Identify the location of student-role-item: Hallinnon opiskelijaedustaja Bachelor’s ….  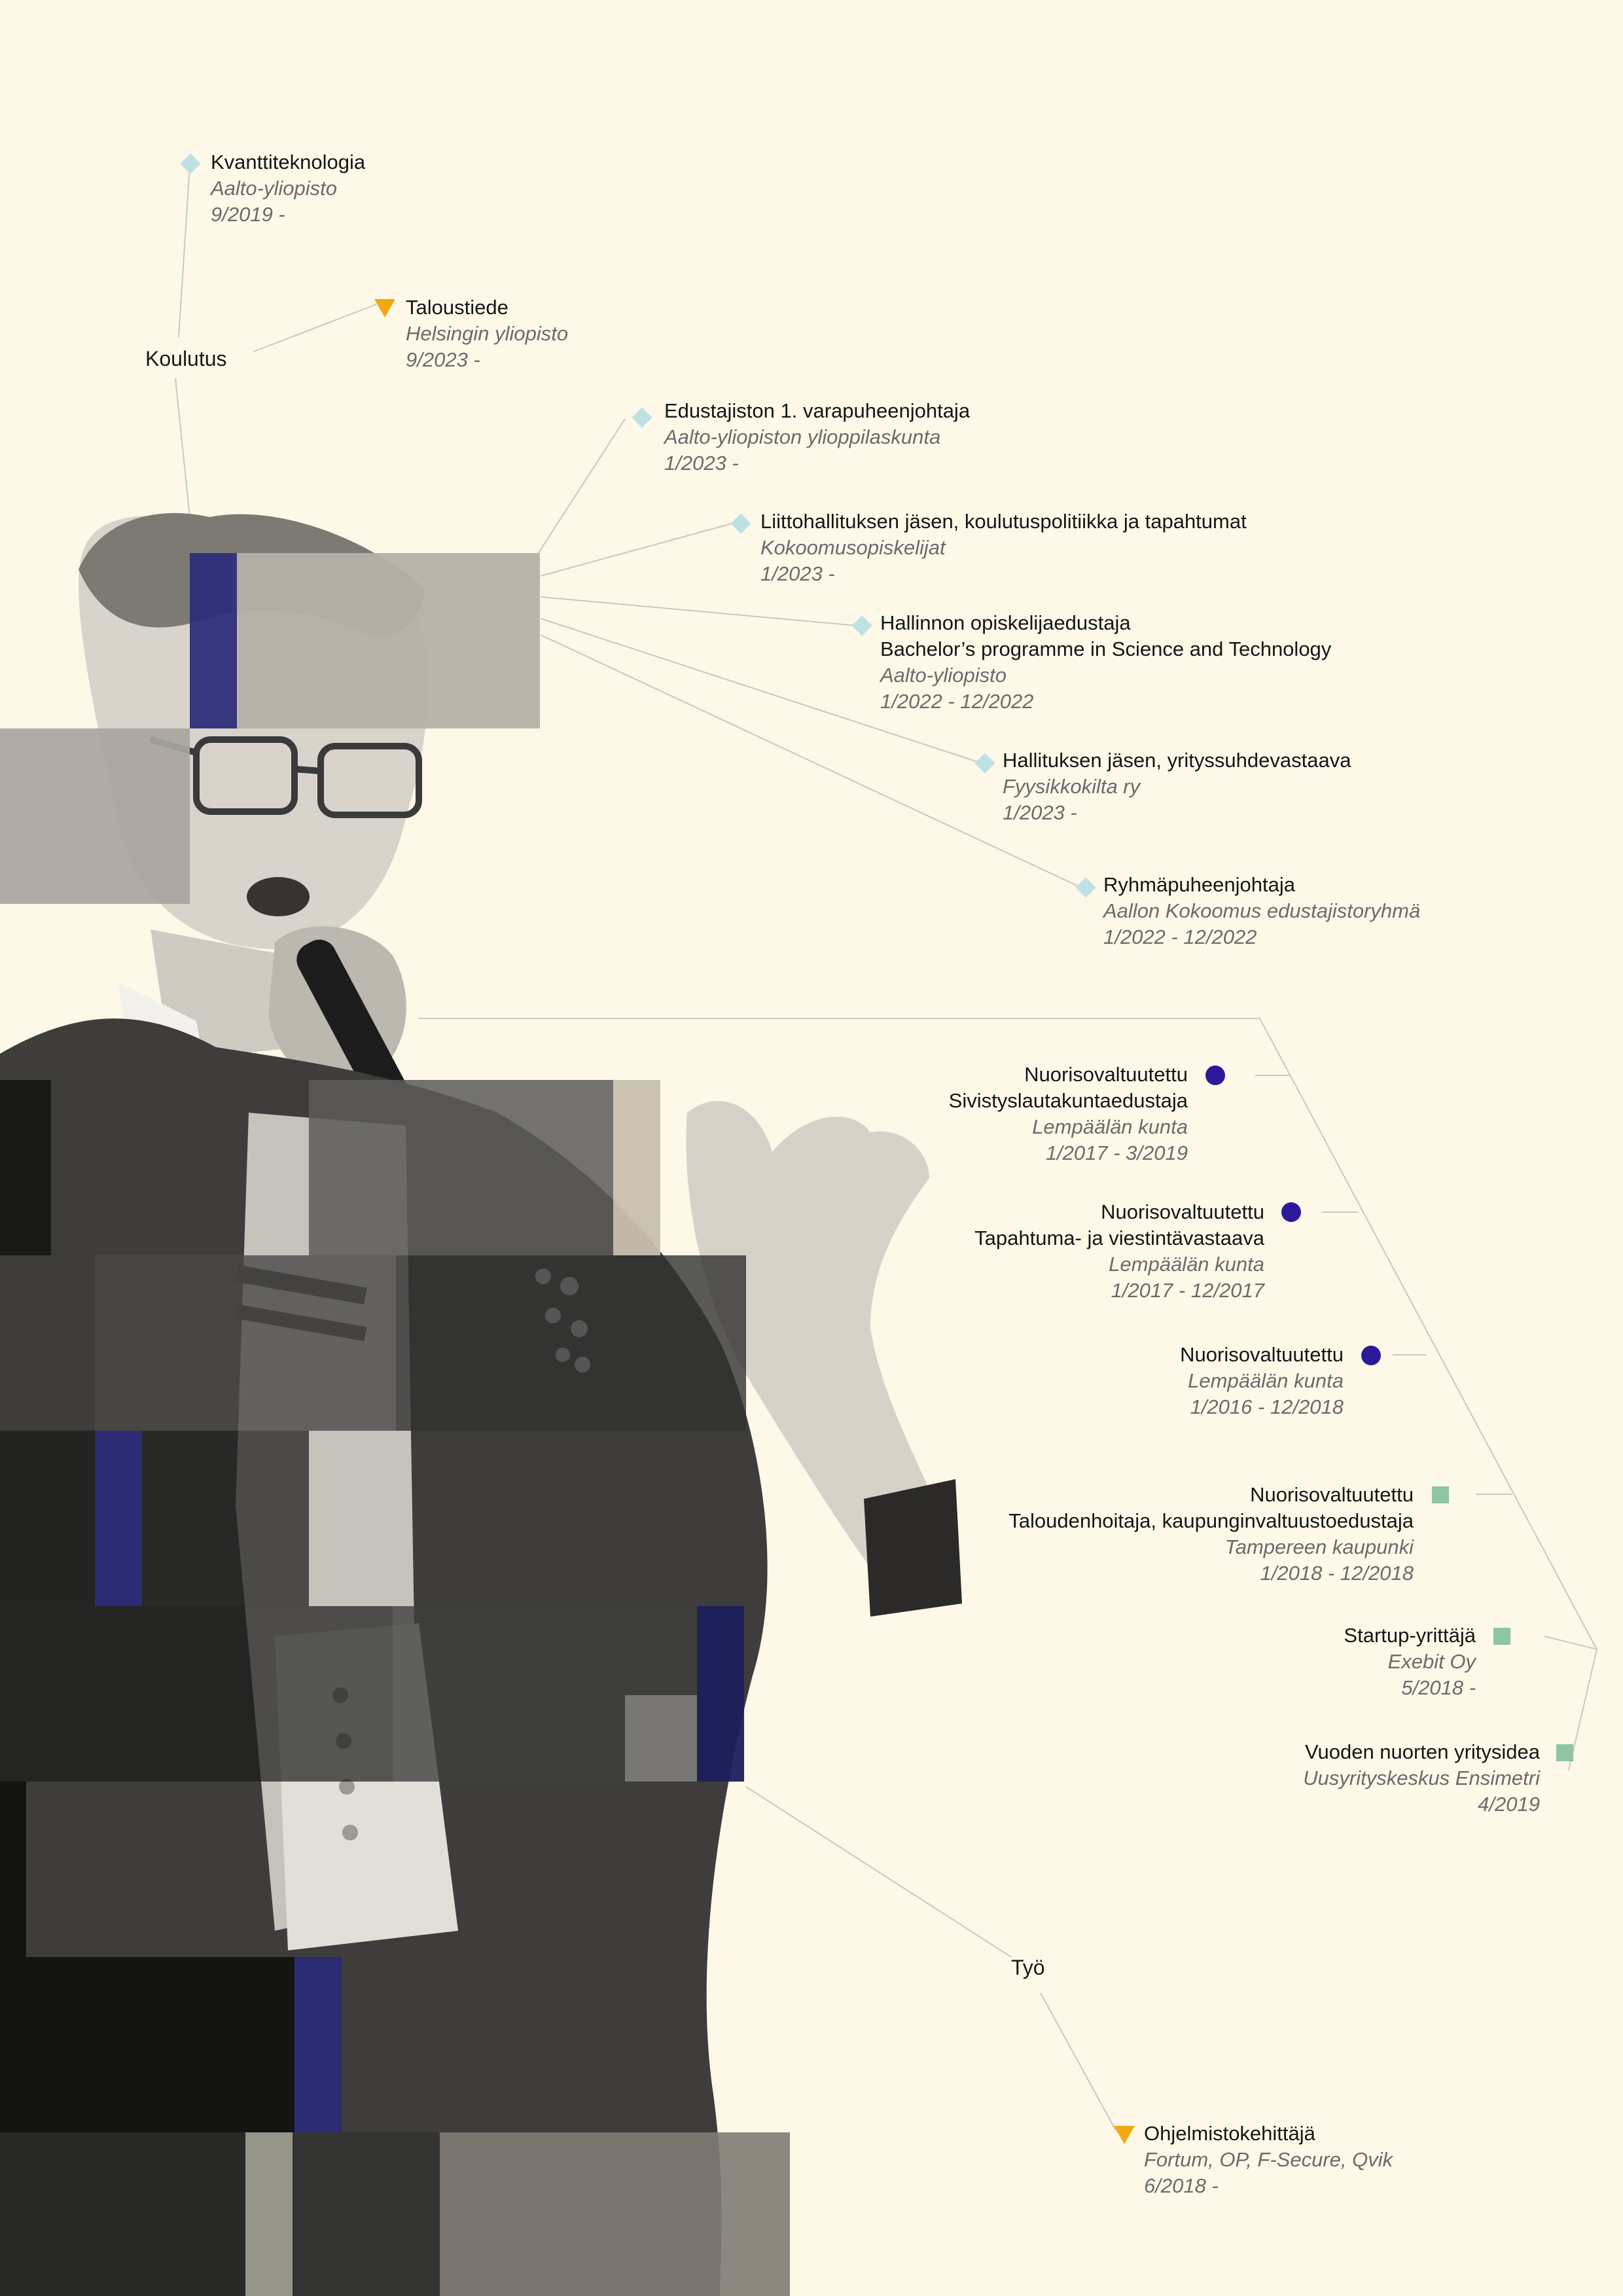
(1105, 662).